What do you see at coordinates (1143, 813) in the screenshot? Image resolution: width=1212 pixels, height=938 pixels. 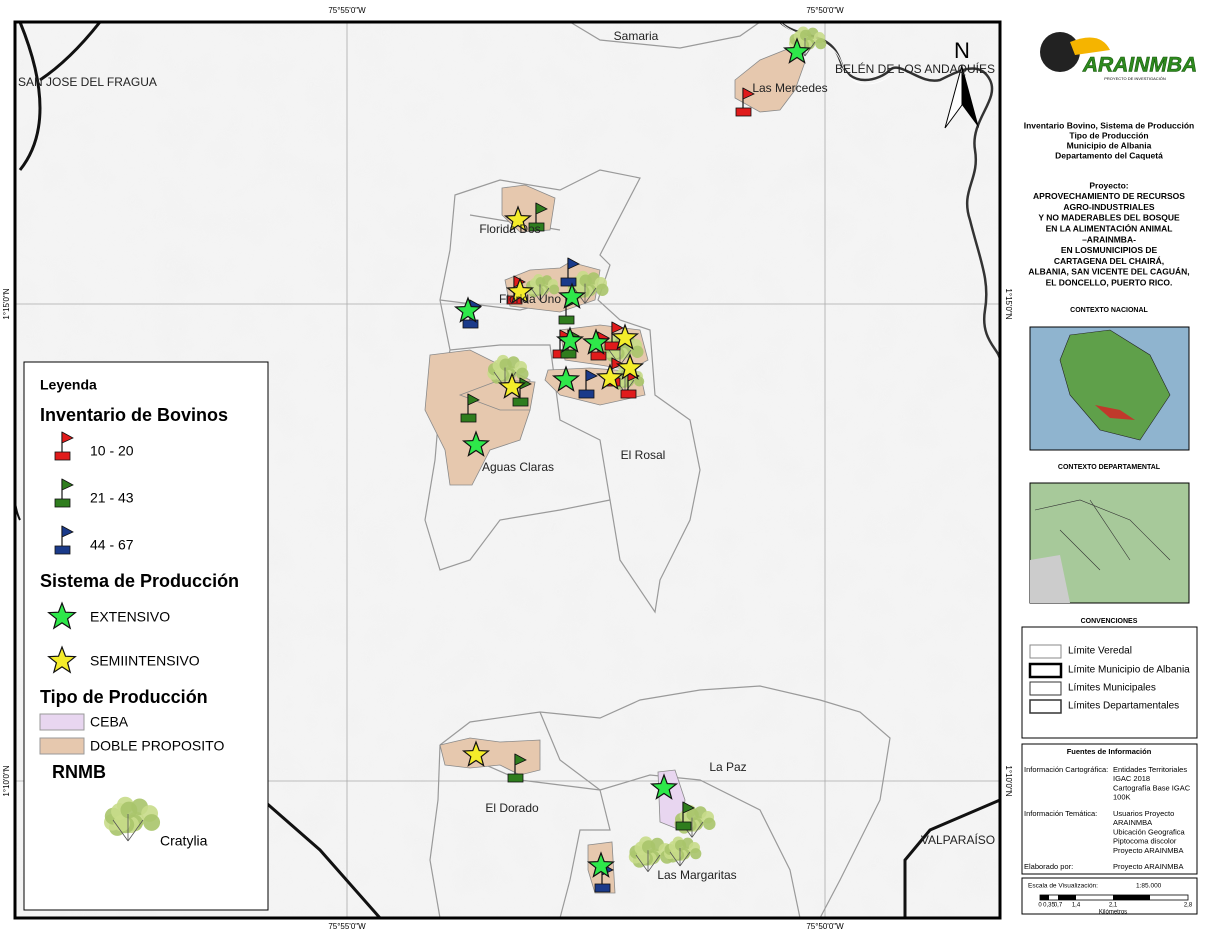 I see `label: Usuarios Proyecto` at bounding box center [1143, 813].